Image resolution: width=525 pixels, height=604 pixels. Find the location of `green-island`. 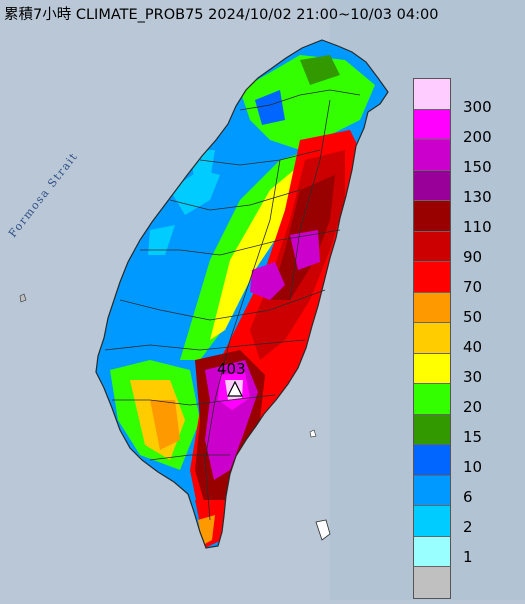

green-island is located at coordinates (323, 530).